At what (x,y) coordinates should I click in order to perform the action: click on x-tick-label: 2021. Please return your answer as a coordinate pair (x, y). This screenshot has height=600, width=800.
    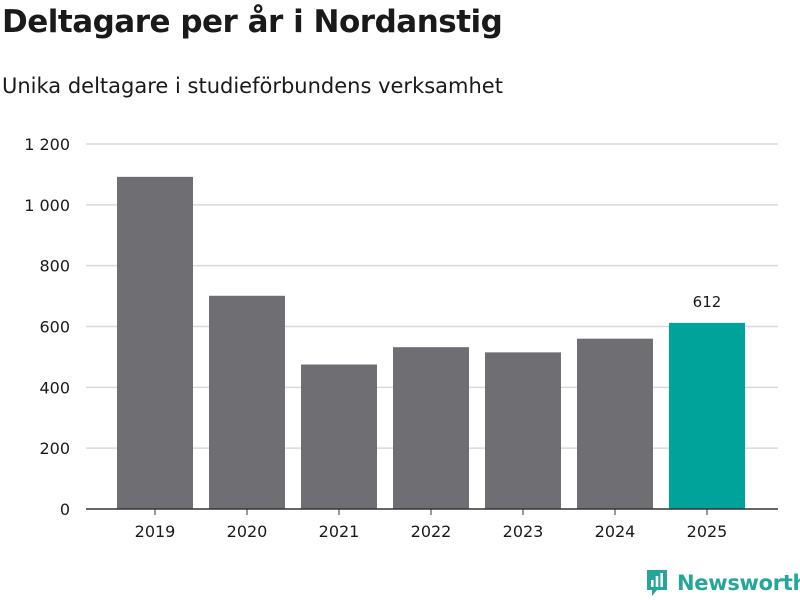
    Looking at the image, I should click on (339, 531).